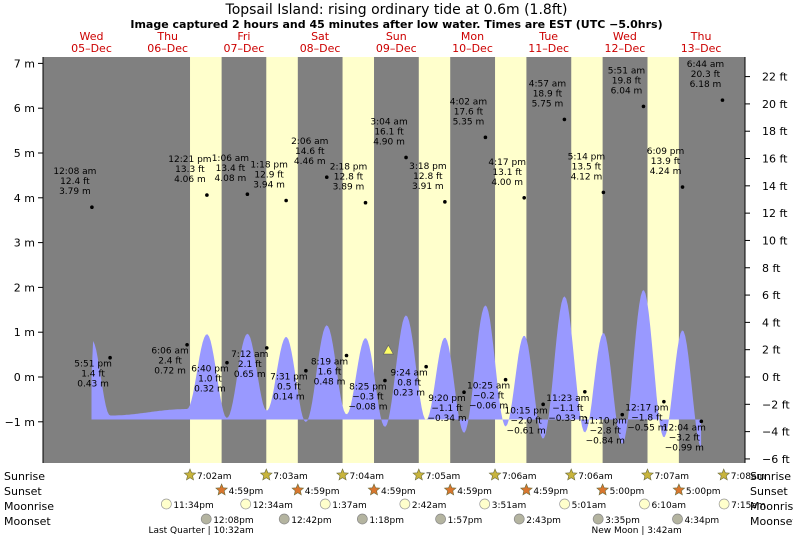 The image size is (793, 537). Describe the element at coordinates (429, 506) in the screenshot. I see `moonrise-time: 2:42am` at that location.